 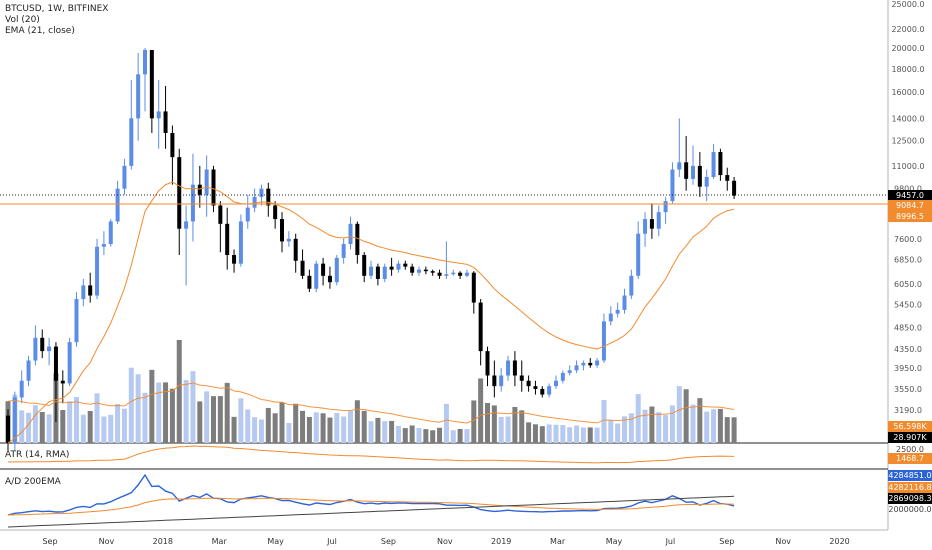 What do you see at coordinates (371, 454) in the screenshot?
I see `atr-line` at bounding box center [371, 454].